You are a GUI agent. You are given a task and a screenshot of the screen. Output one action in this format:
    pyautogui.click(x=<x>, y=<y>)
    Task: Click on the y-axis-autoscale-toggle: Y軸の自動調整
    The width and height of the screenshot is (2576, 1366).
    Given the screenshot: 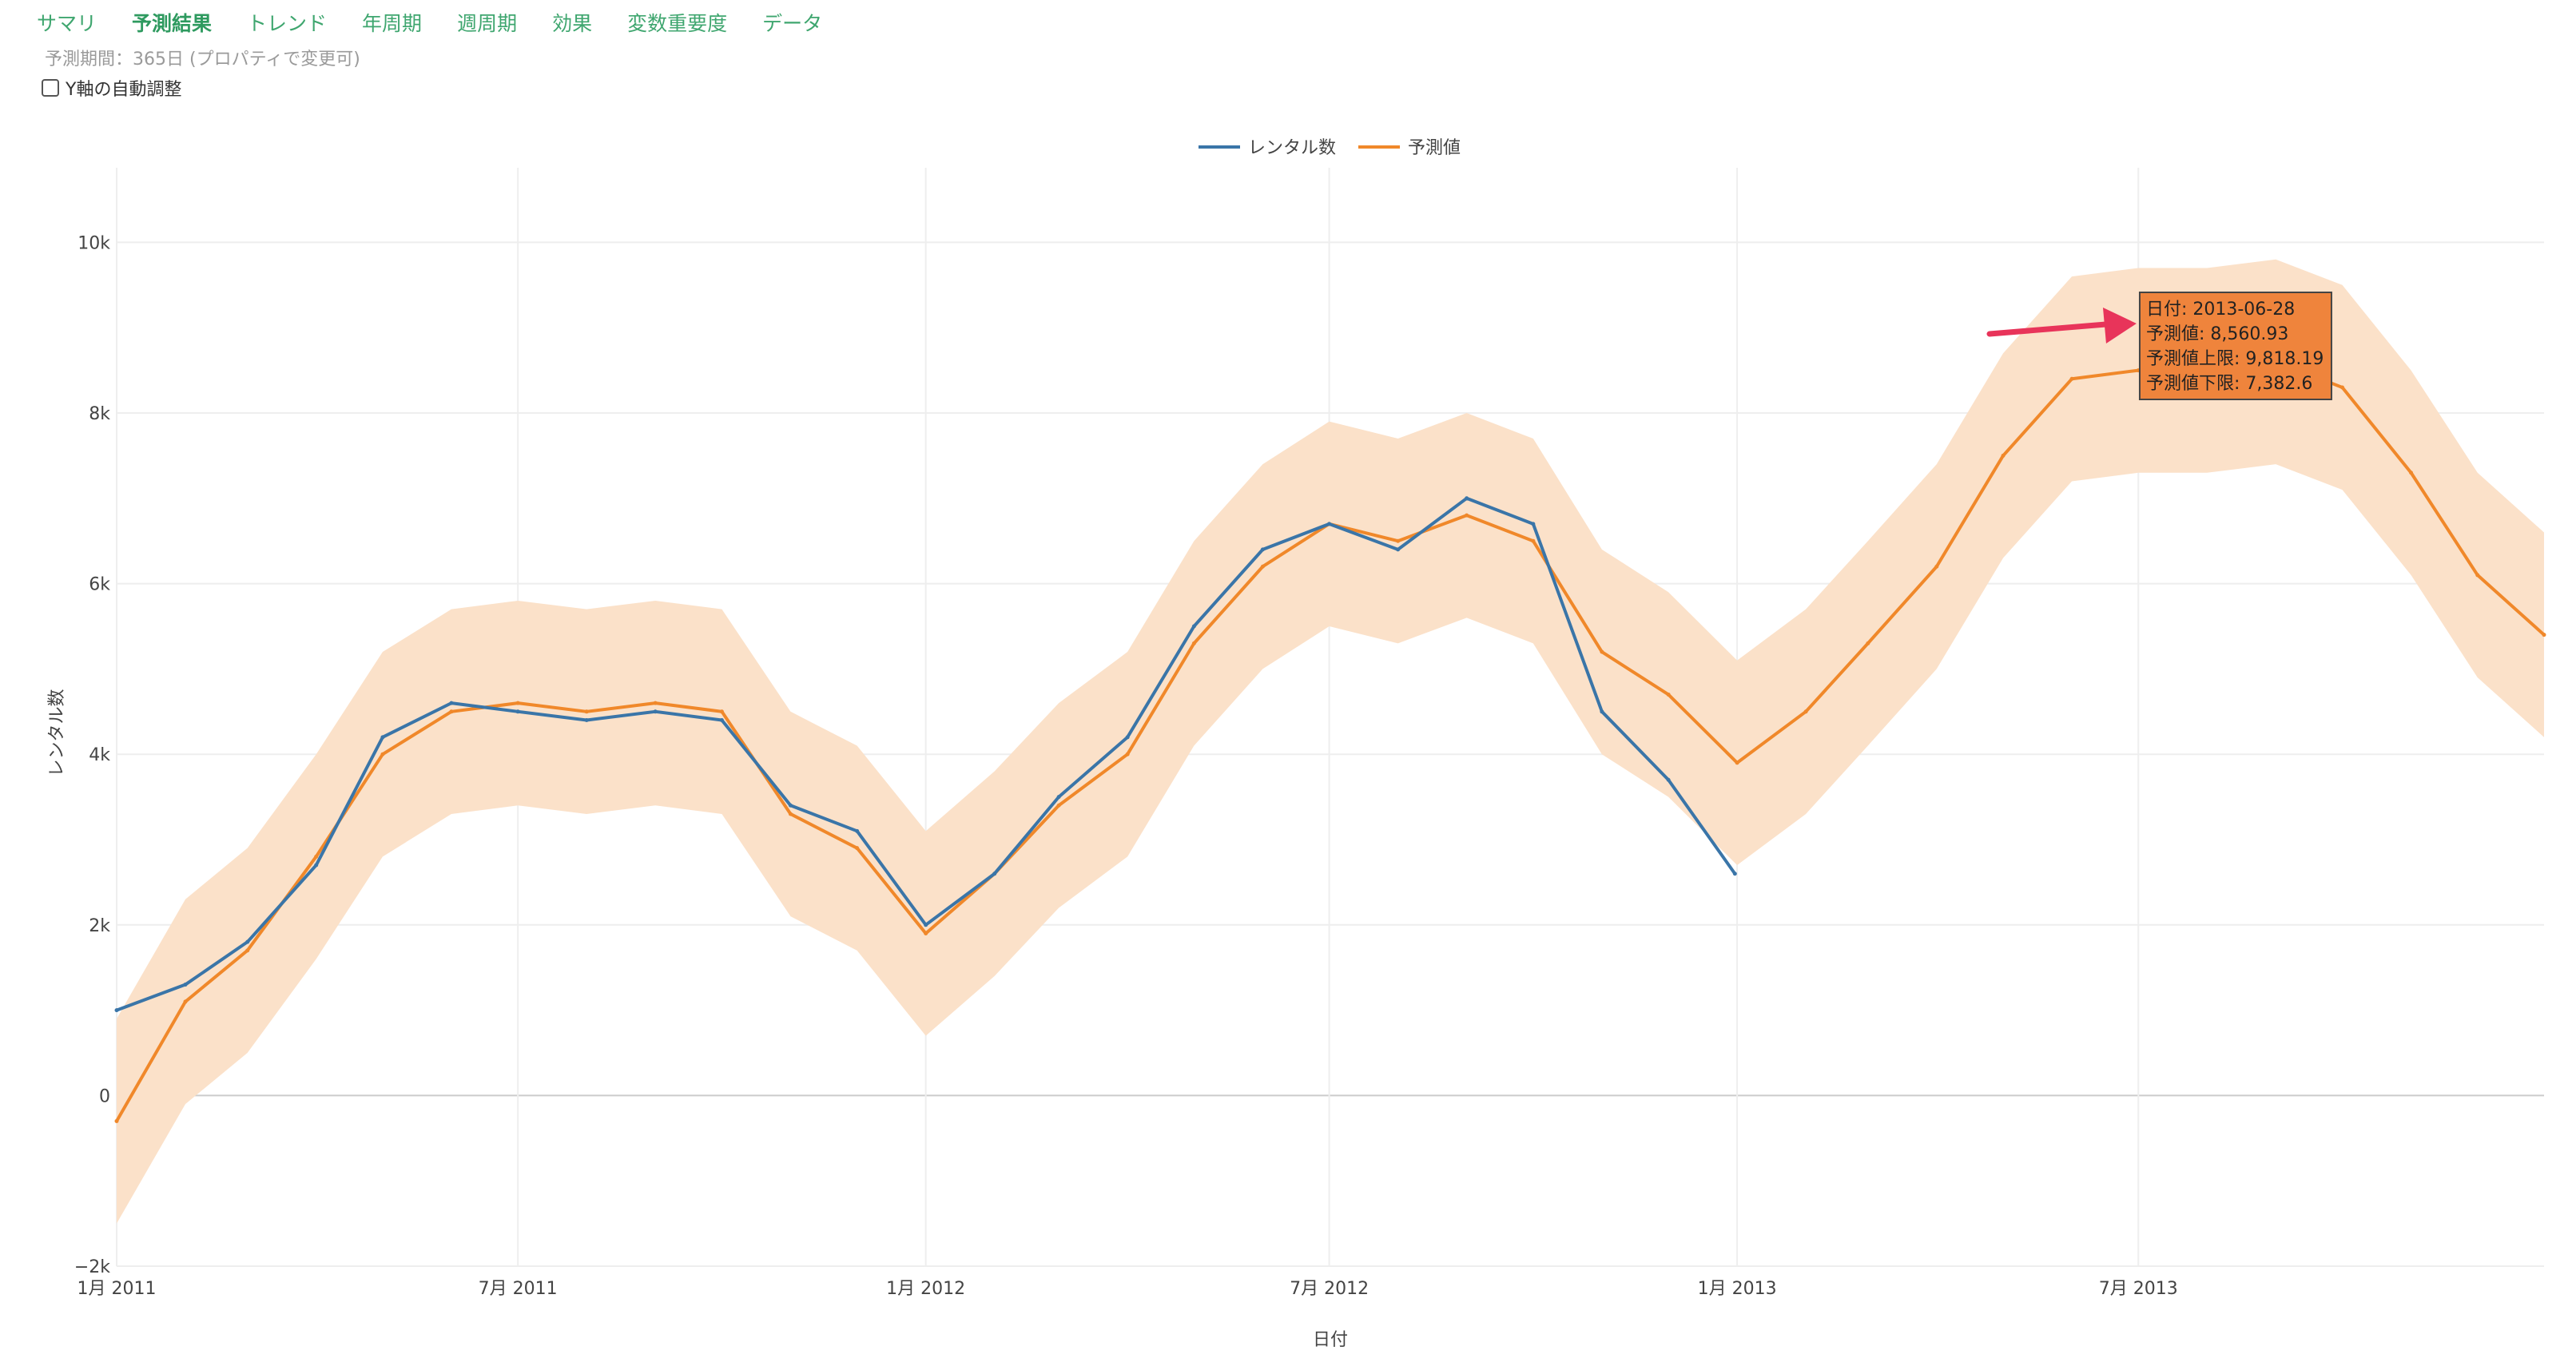 What is the action you would take?
    pyautogui.click(x=111, y=88)
    